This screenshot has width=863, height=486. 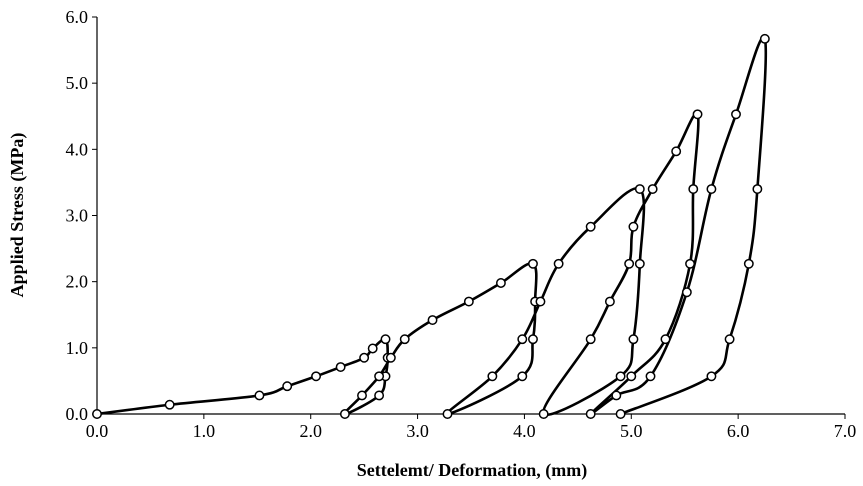 I want to click on y-tick-label: 0.0, so click(x=77, y=414).